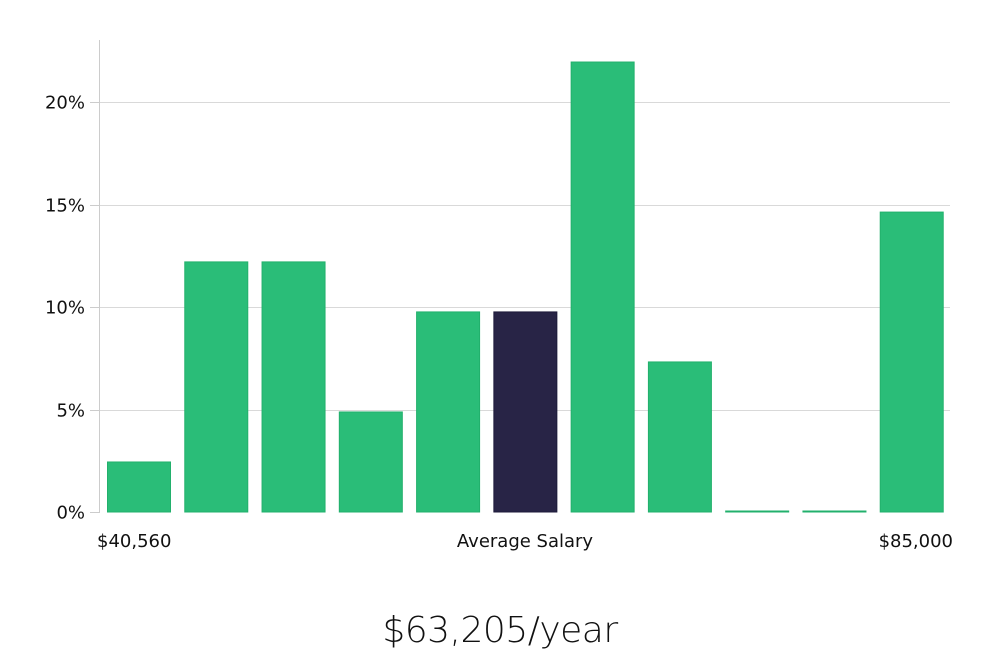  Describe the element at coordinates (134, 541) in the screenshot. I see `x-min-label: $40,560` at that location.